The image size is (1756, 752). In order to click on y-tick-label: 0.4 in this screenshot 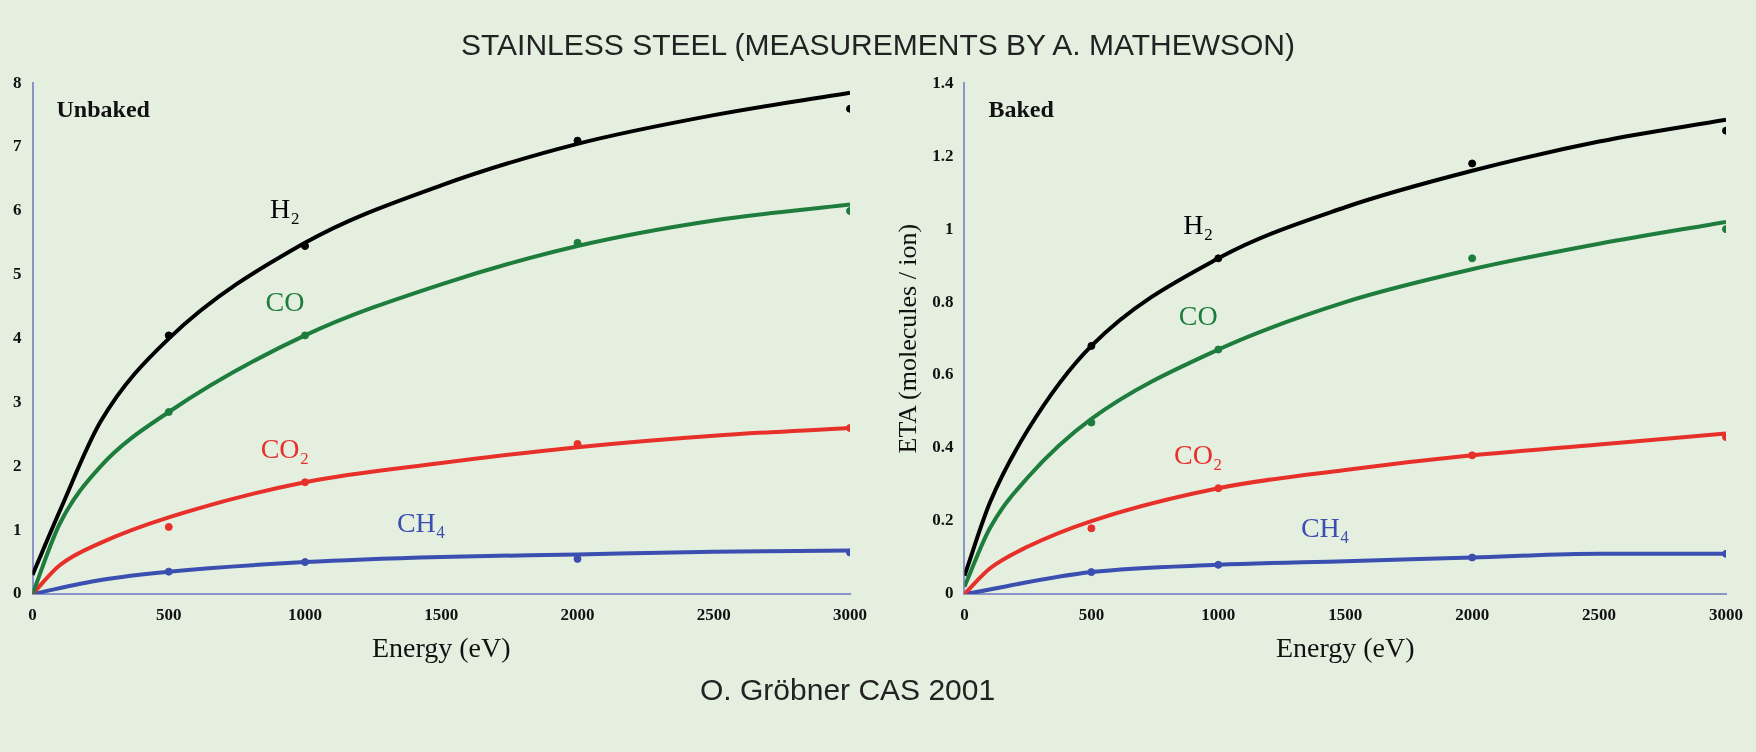, I will do `click(943, 447)`.